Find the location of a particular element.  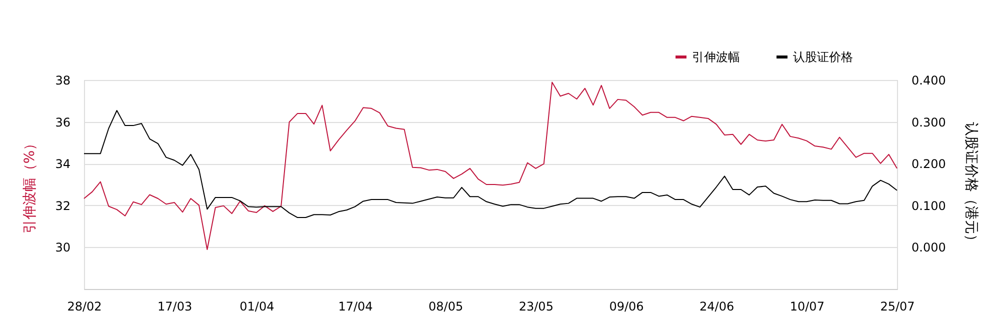

y2-tick-label: 0.300 is located at coordinates (929, 122).